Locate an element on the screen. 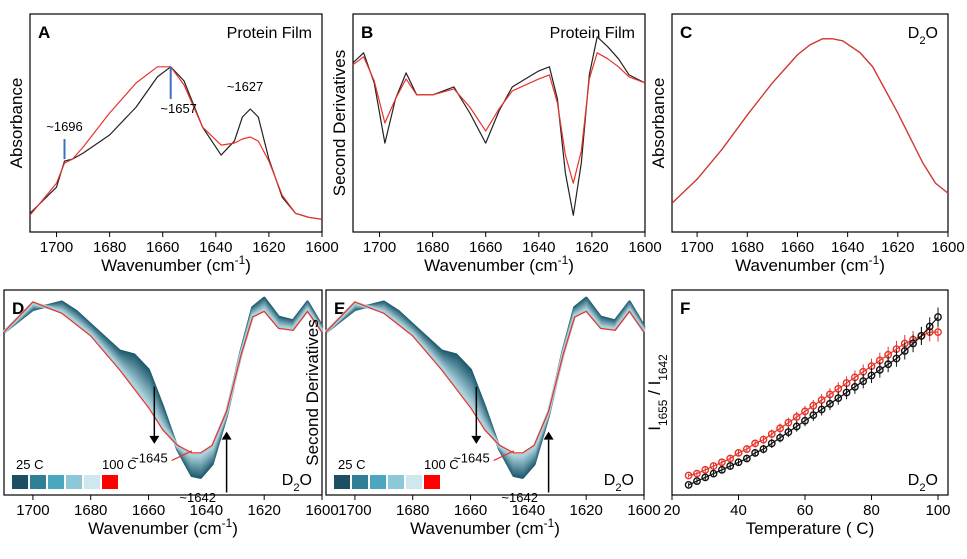 This screenshot has width=967, height=559. annotation-label: ~1642 is located at coordinates (519, 497).